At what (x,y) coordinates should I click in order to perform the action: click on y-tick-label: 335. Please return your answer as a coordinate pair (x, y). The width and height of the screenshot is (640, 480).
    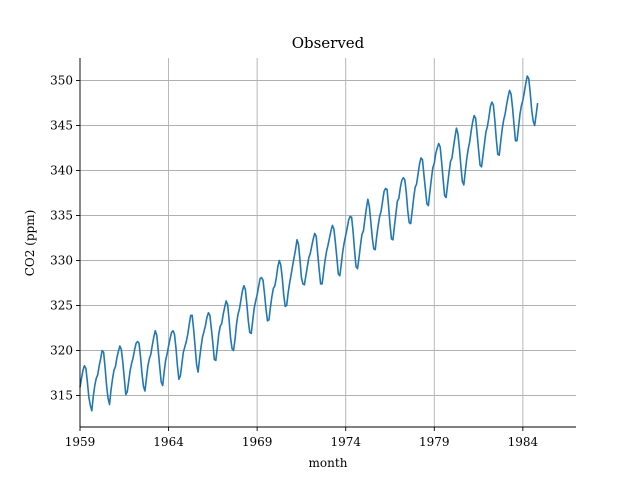
    Looking at the image, I should click on (61, 216).